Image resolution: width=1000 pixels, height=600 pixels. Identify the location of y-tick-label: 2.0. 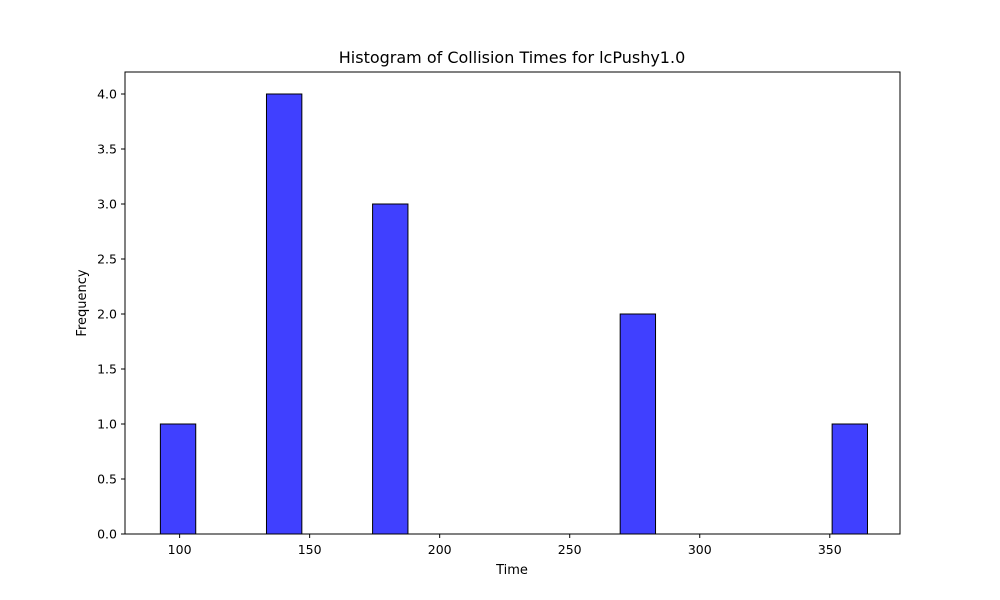
(107, 314).